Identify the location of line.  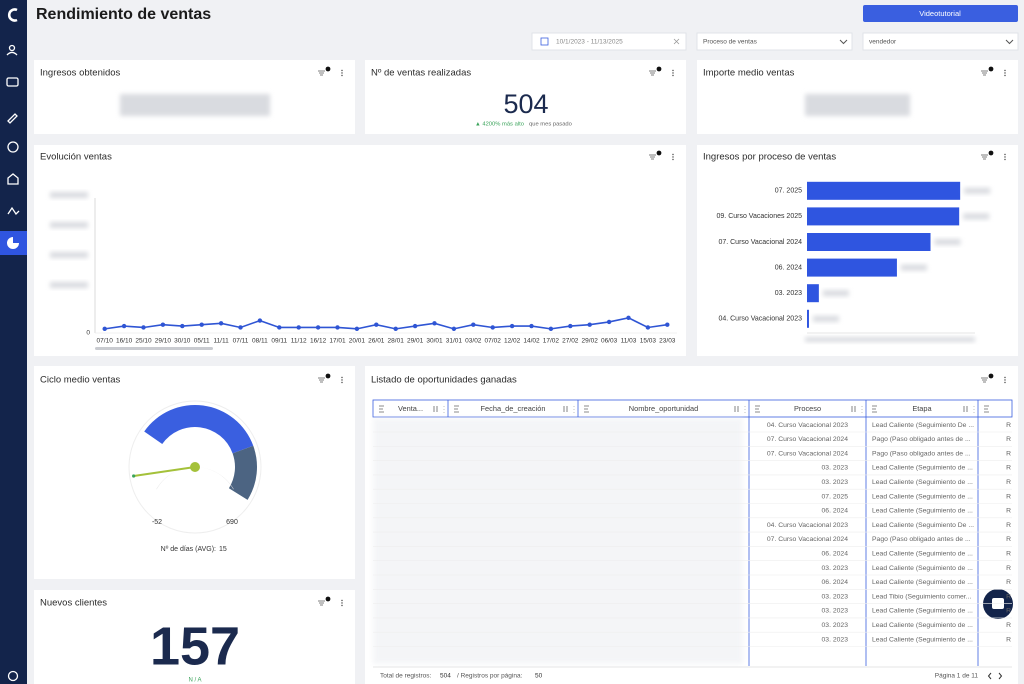
(386, 323).